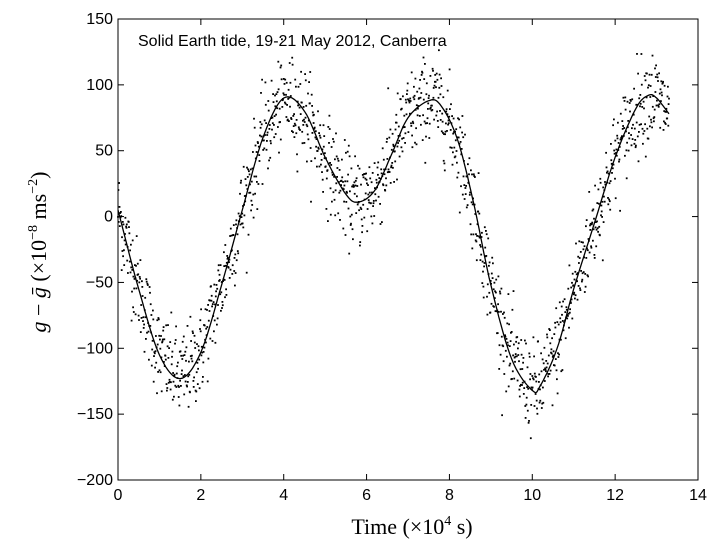 The height and width of the screenshot is (545, 707). Describe the element at coordinates (108, 217) in the screenshot. I see `y-tick-label: 0` at that location.